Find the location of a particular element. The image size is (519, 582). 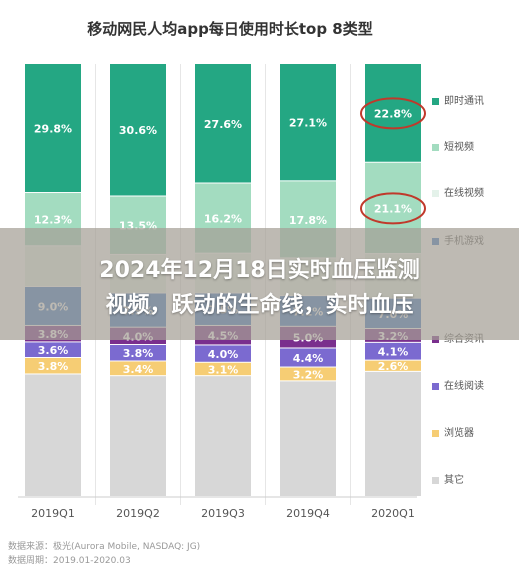

data-label: 3.1% is located at coordinates (223, 369).